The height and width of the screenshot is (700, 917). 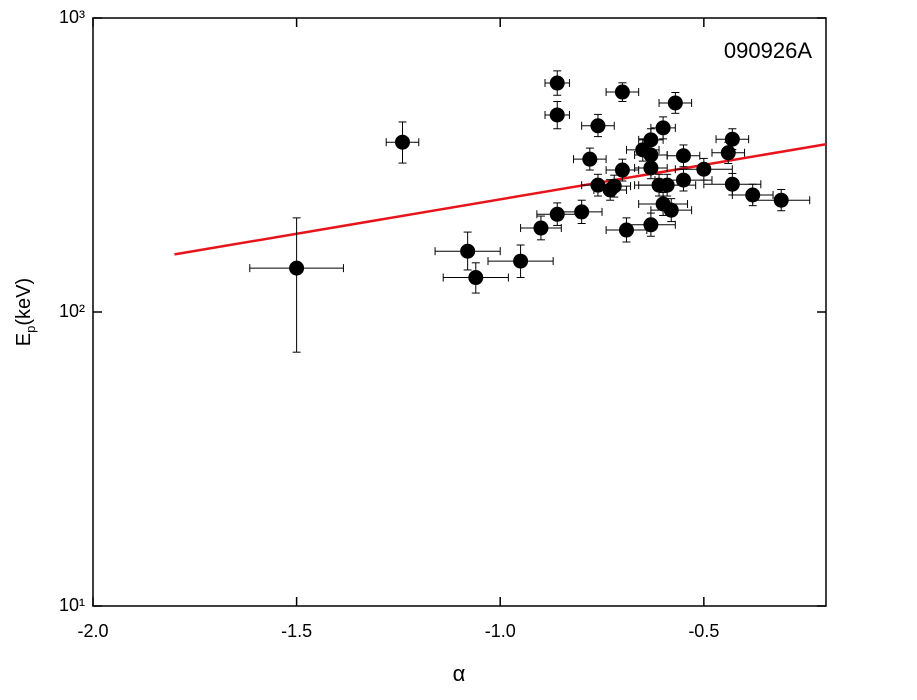 I want to click on y-label-main: E, so click(x=24, y=339).